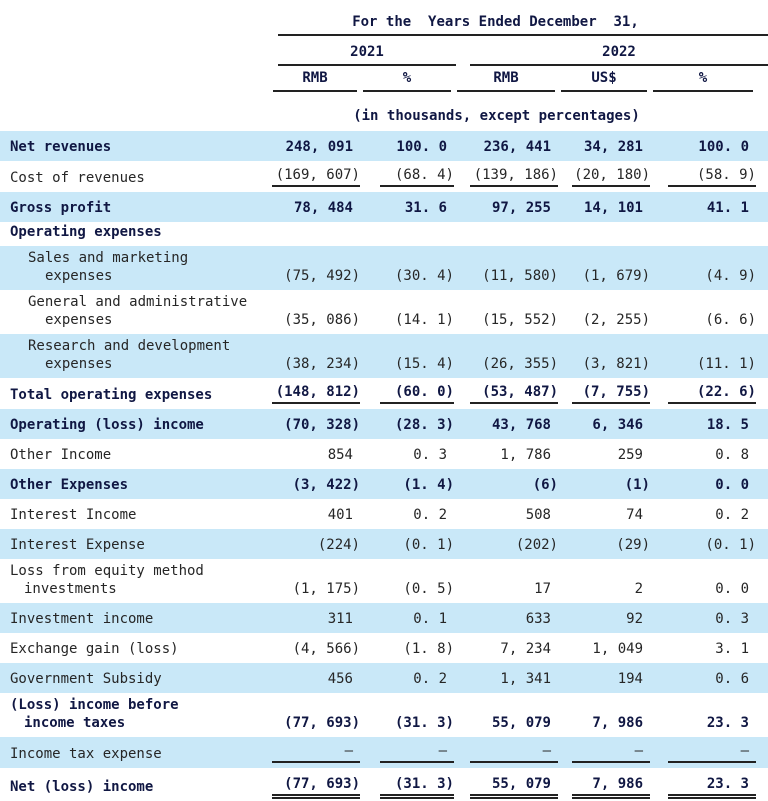 The height and width of the screenshot is (801, 768). I want to click on row-label-line: Sales and marketing, so click(108, 258).